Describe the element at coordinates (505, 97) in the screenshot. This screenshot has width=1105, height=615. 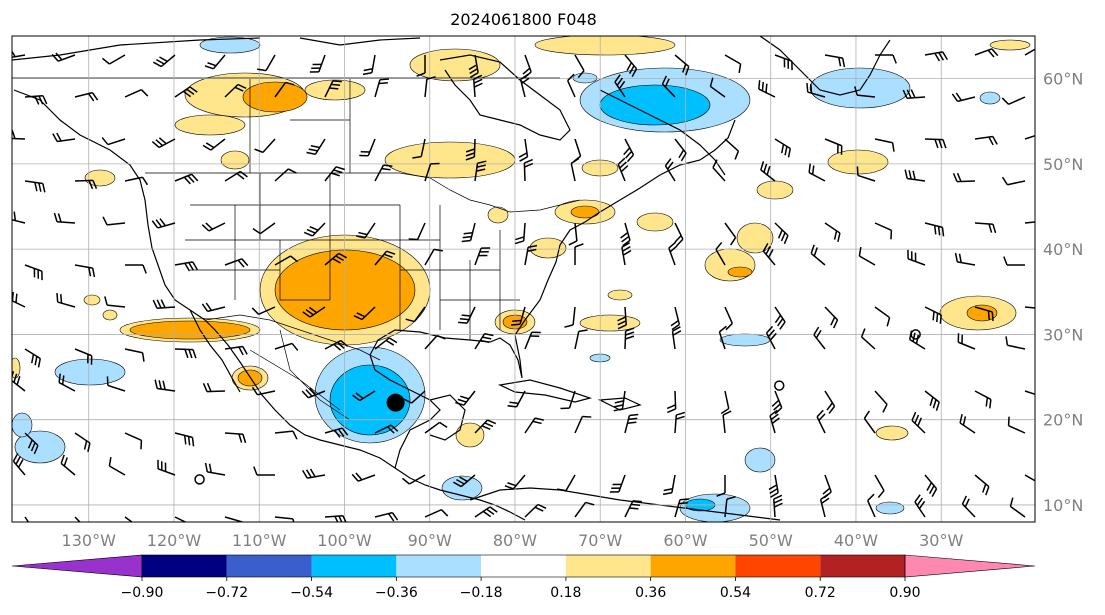
I see `coastline-hudson-bay` at that location.